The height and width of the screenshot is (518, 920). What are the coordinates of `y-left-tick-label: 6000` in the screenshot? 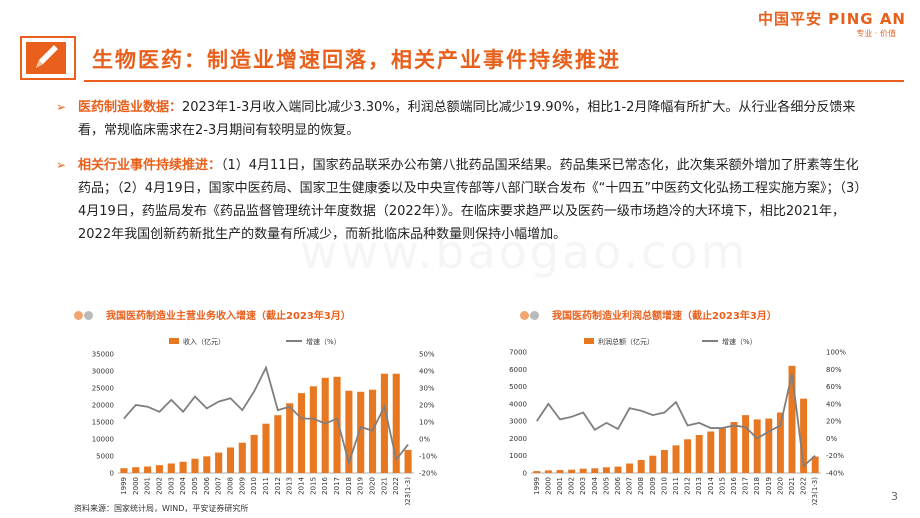 It's located at (518, 370).